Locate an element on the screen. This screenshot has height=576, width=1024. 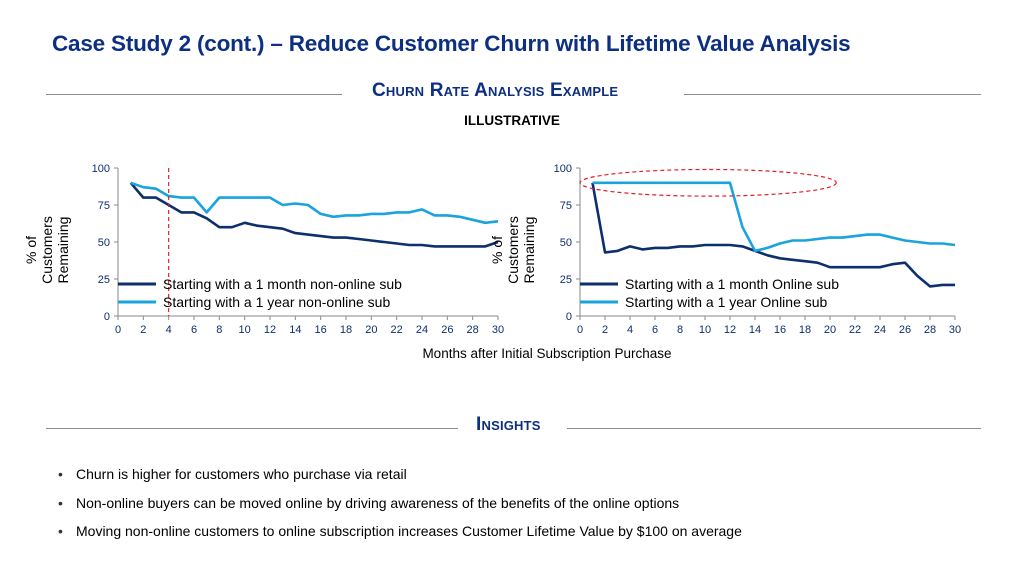
chart-2-x-tick-label: 8 is located at coordinates (680, 330).